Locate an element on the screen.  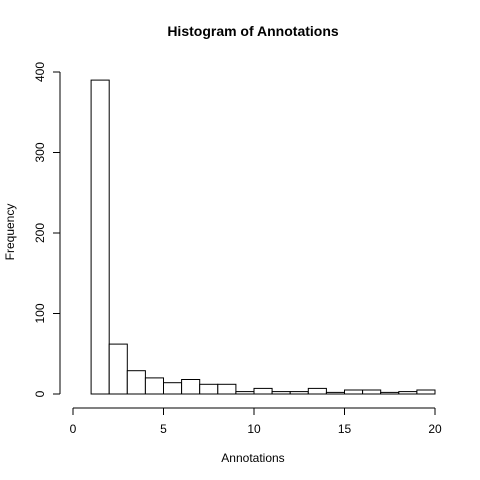
y-tick-label-0: 0 is located at coordinates (40, 393).